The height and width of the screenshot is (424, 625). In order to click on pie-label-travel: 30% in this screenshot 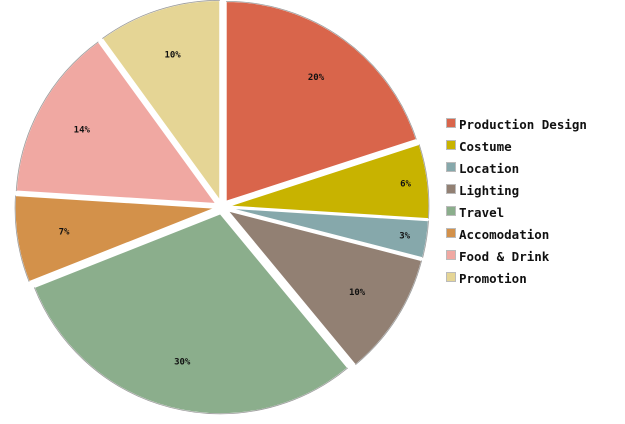, I will do `click(182, 363)`.